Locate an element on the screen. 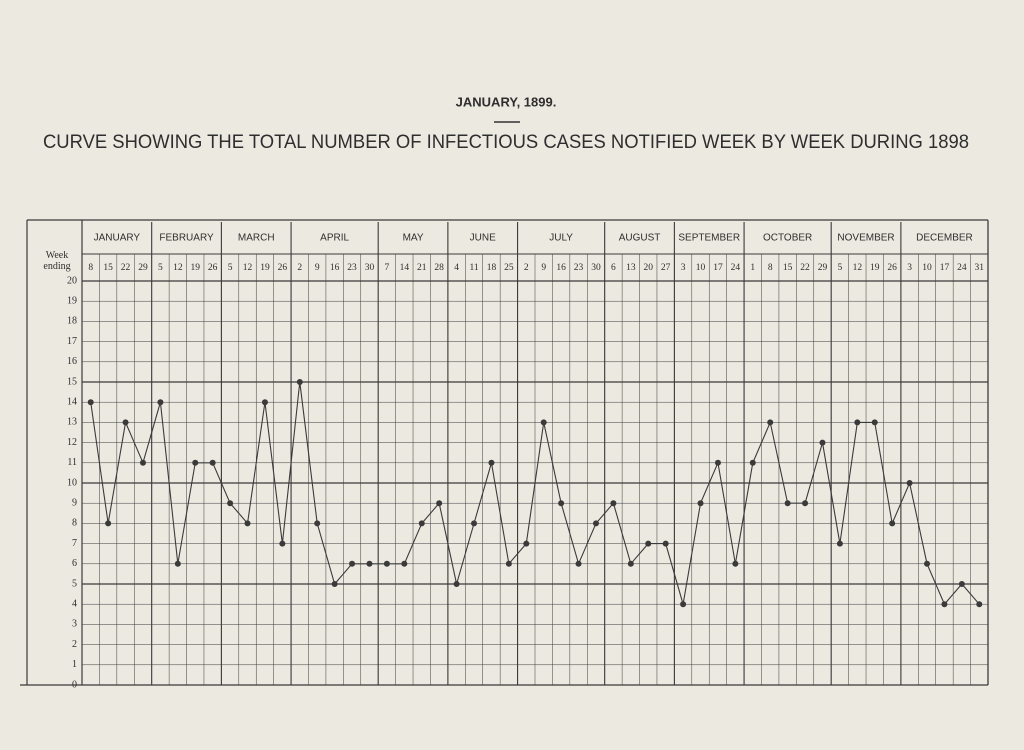 This screenshot has height=750, width=1024. x-tick-label: 28 is located at coordinates (439, 268).